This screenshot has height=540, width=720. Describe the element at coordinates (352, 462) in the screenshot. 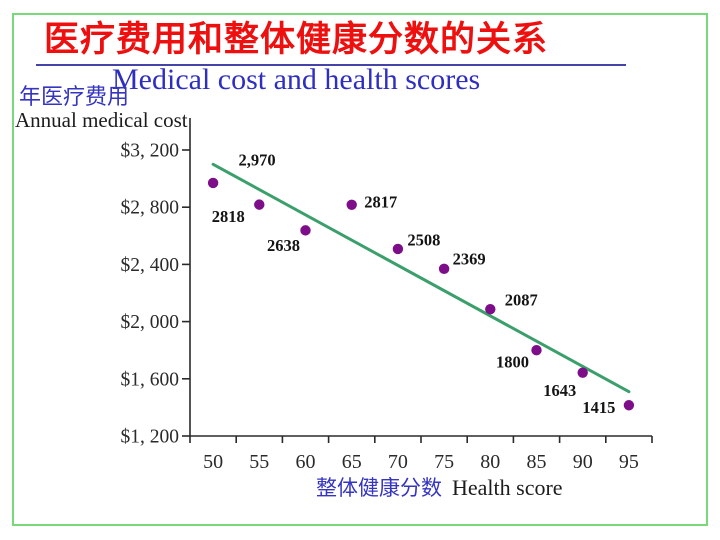

I see `x-tick-label: 65` at that location.